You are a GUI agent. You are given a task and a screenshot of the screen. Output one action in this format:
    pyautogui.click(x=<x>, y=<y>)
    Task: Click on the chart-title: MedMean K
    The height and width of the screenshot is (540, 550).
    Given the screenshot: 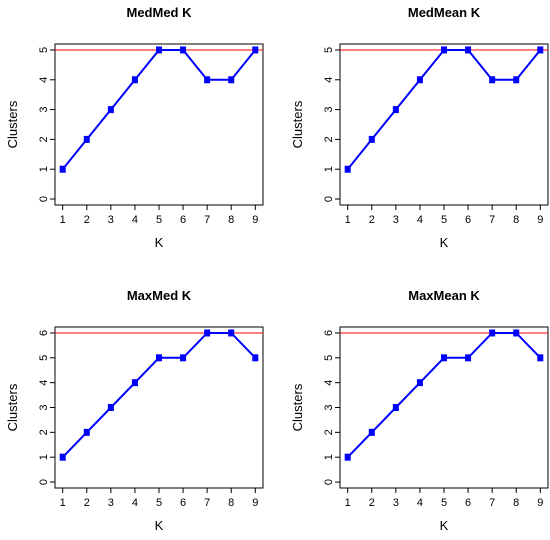 What is the action you would take?
    pyautogui.click(x=444, y=12)
    